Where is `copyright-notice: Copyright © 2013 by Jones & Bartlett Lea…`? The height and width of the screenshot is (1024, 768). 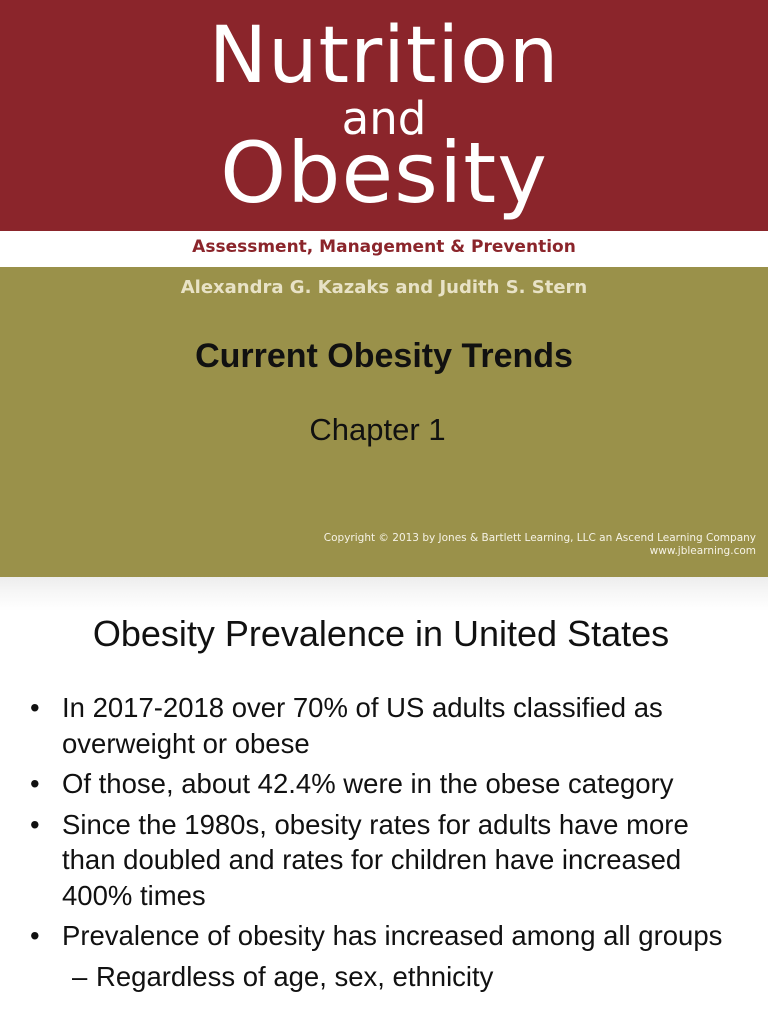 copyright-notice: Copyright © 2013 by Jones & Bartlett Lea… is located at coordinates (540, 545).